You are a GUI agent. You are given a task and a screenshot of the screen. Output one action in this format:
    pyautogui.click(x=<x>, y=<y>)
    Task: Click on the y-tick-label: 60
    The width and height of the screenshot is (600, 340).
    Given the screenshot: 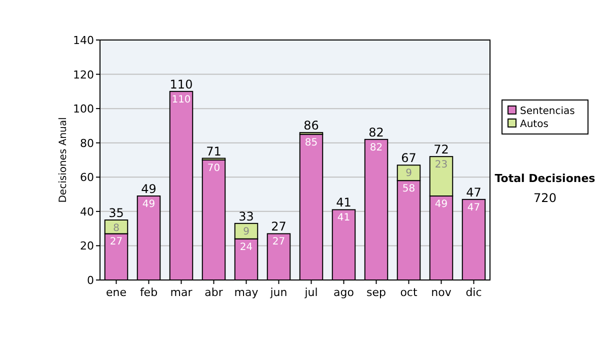 What is the action you would take?
    pyautogui.click(x=87, y=177)
    